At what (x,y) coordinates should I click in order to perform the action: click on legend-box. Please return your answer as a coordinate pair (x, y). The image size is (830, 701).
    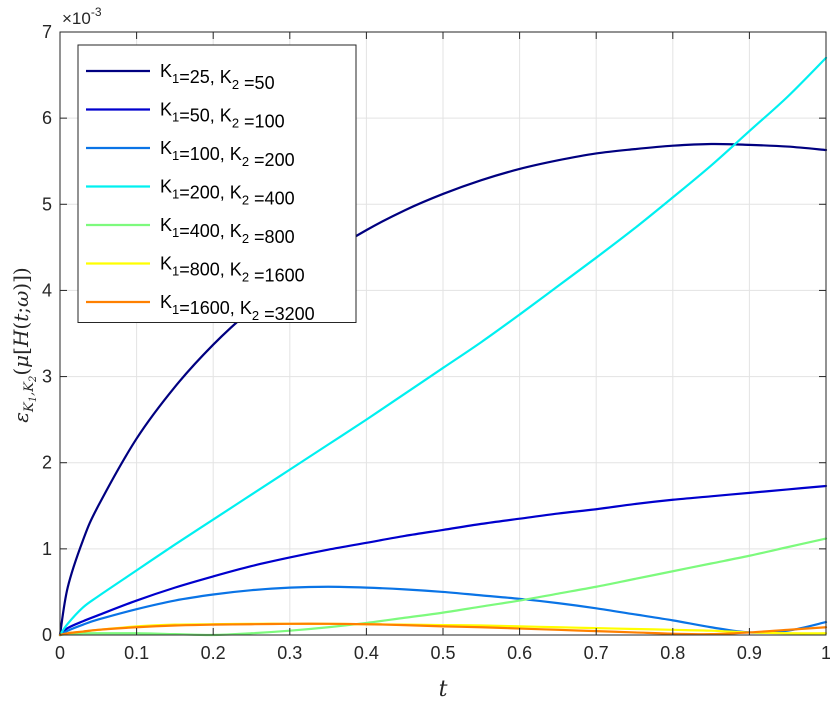
    Looking at the image, I should click on (217, 183).